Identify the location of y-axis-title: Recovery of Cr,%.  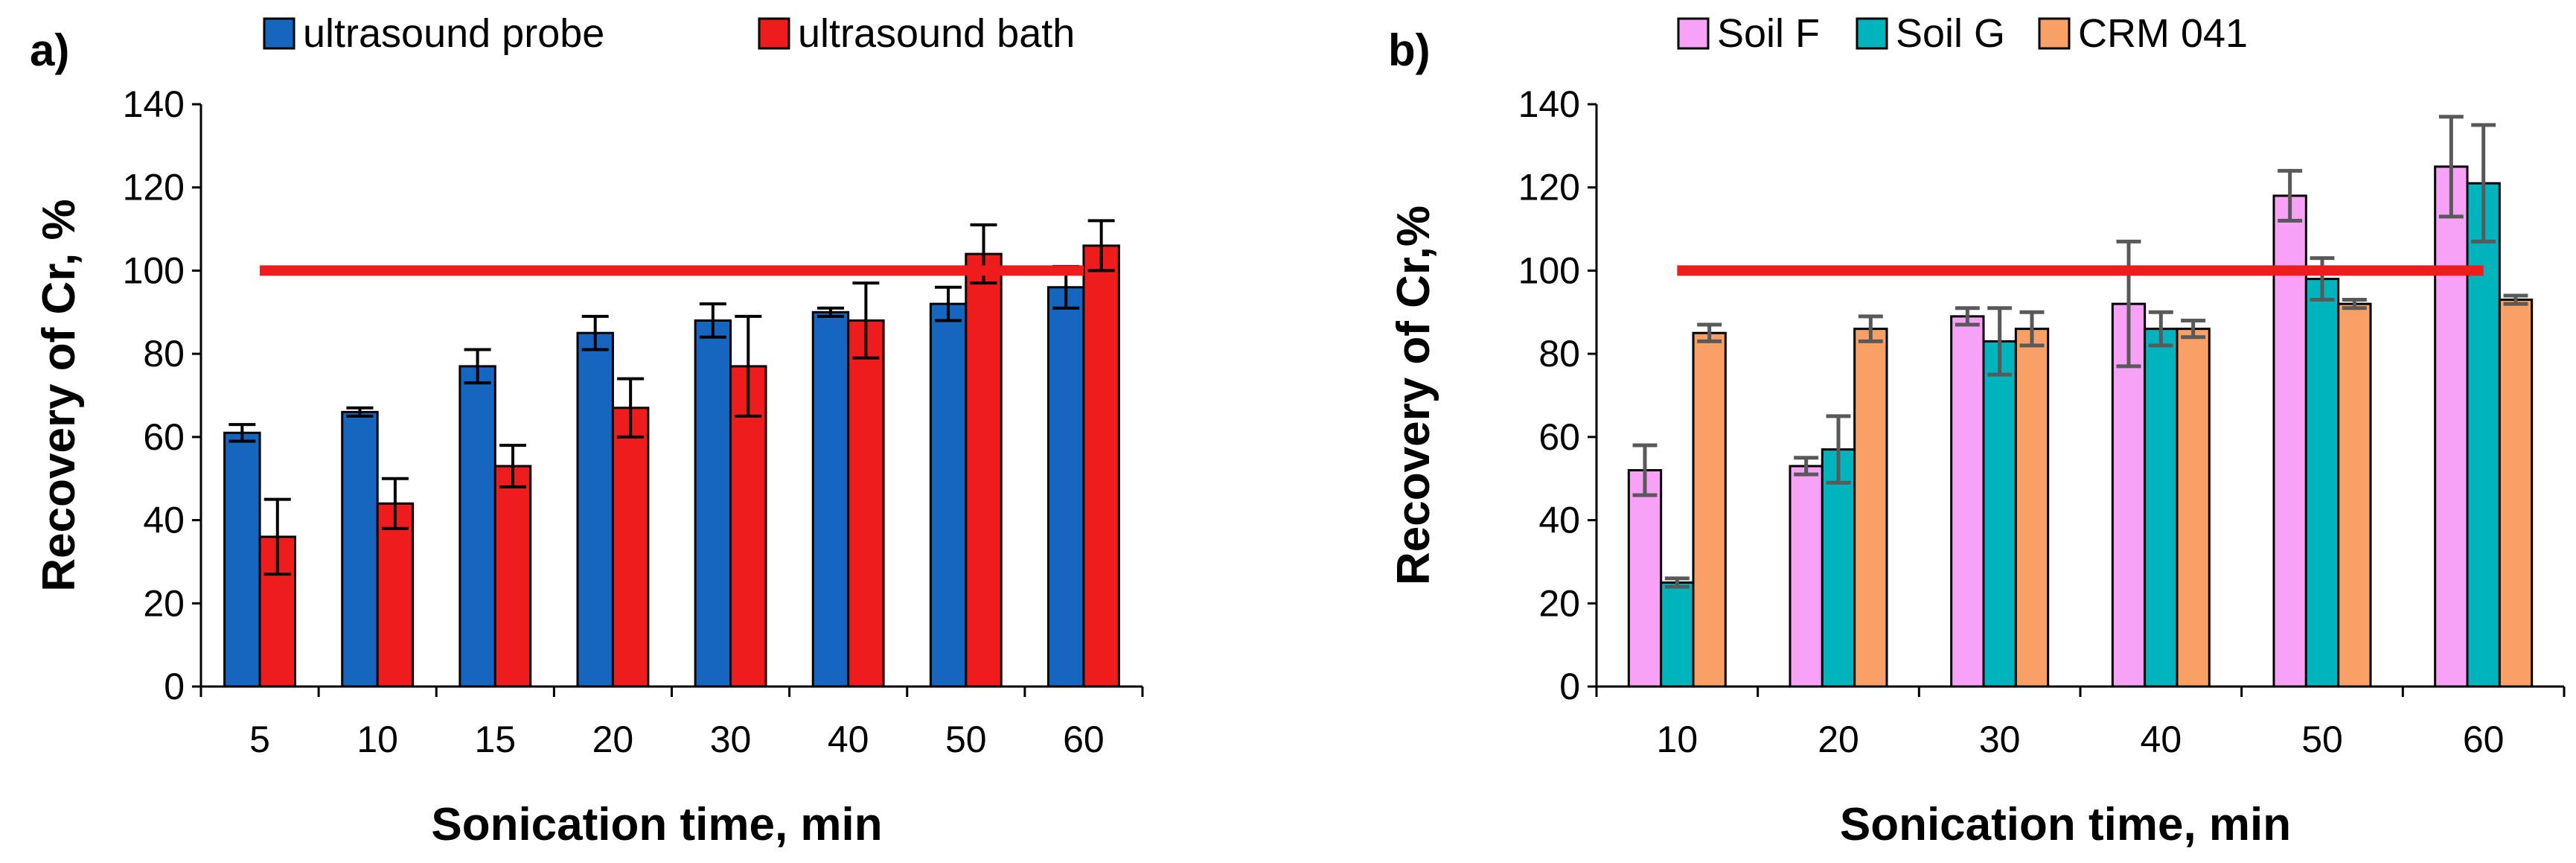
(1413, 396).